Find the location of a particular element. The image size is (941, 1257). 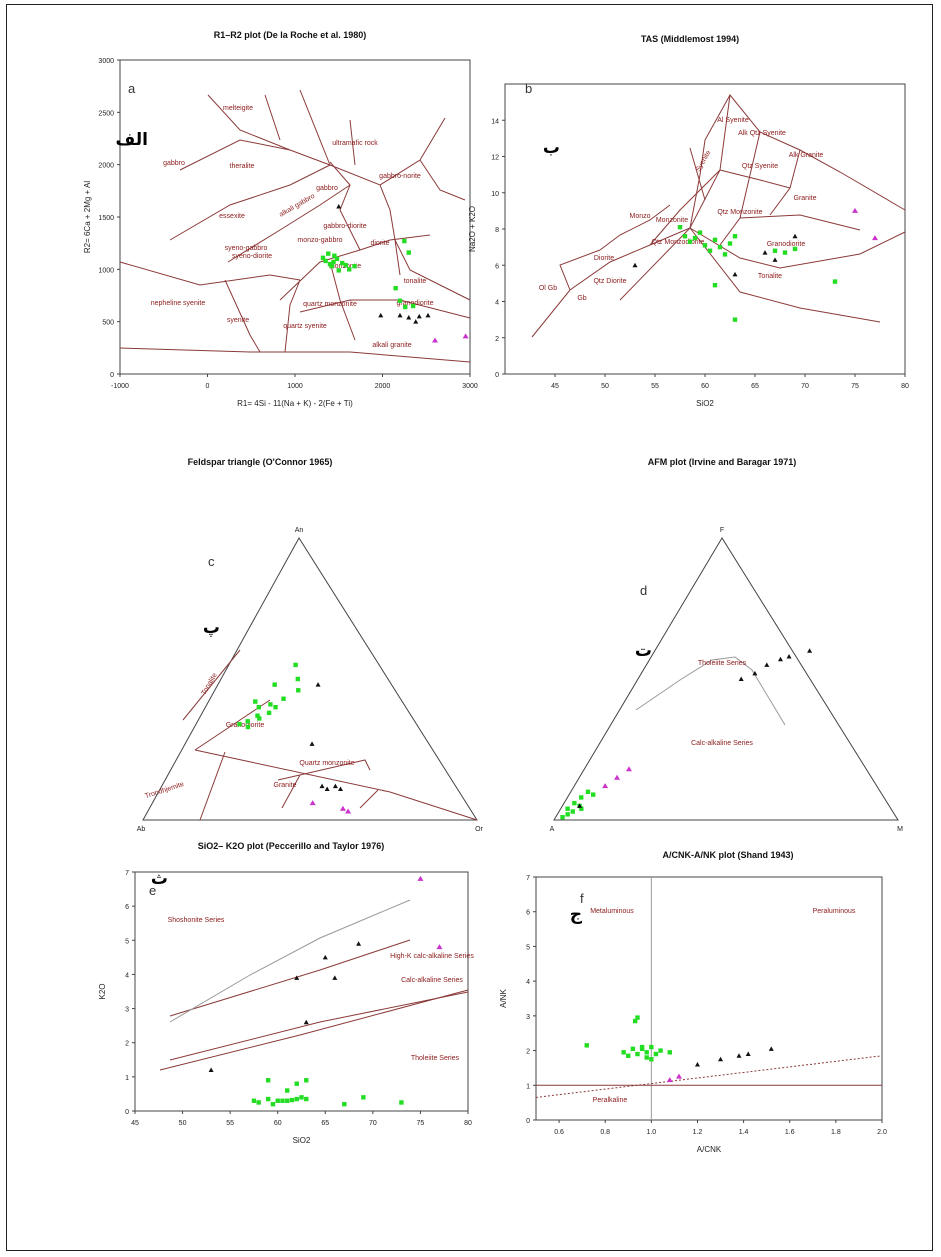

field-label-b: Qtz Syenite is located at coordinates (760, 166).